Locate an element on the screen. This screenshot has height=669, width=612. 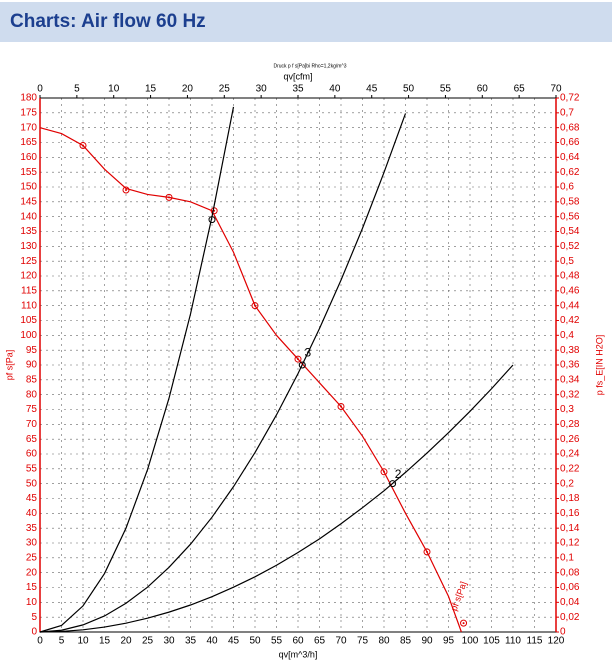
y-tick-label: 85 is located at coordinates (32, 379).